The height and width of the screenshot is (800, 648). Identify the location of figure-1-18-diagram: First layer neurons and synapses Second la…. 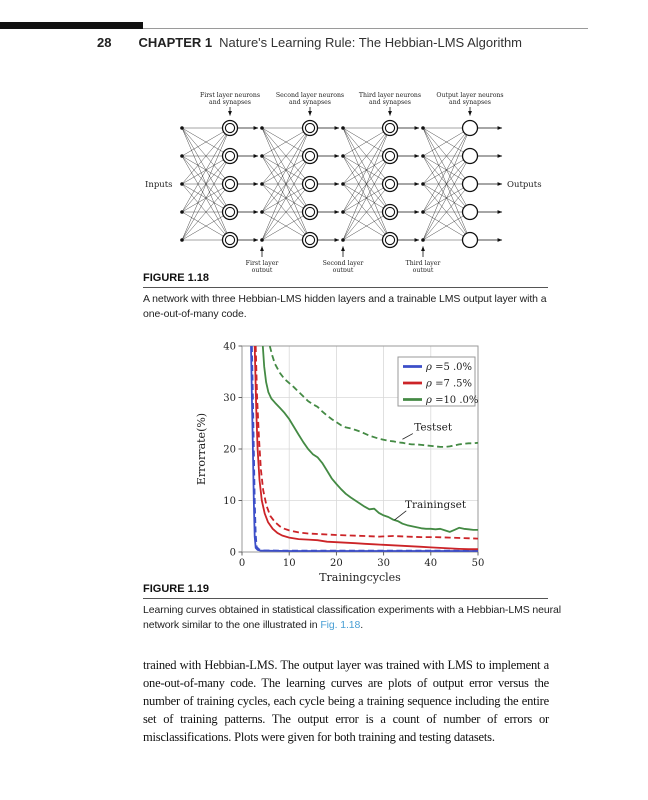
(344, 181).